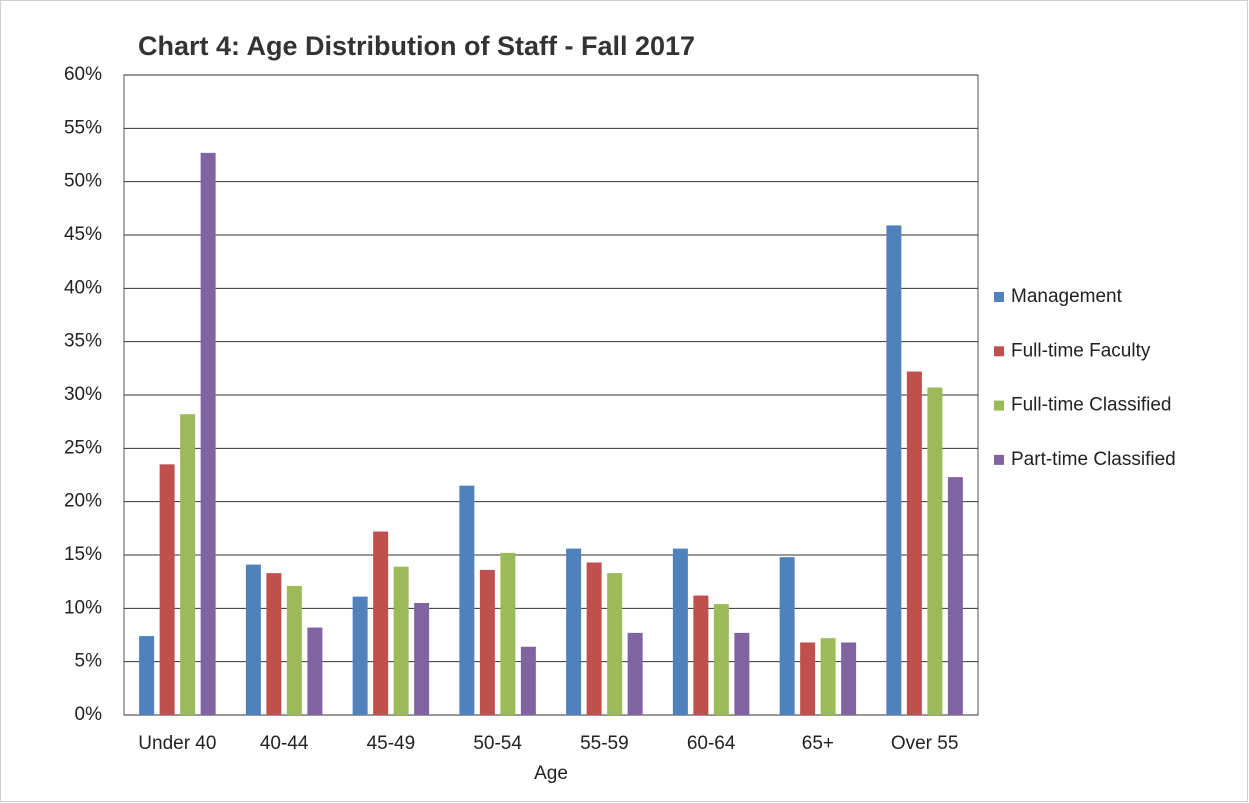  What do you see at coordinates (83, 447) in the screenshot?
I see `y-tick-label: 25%` at bounding box center [83, 447].